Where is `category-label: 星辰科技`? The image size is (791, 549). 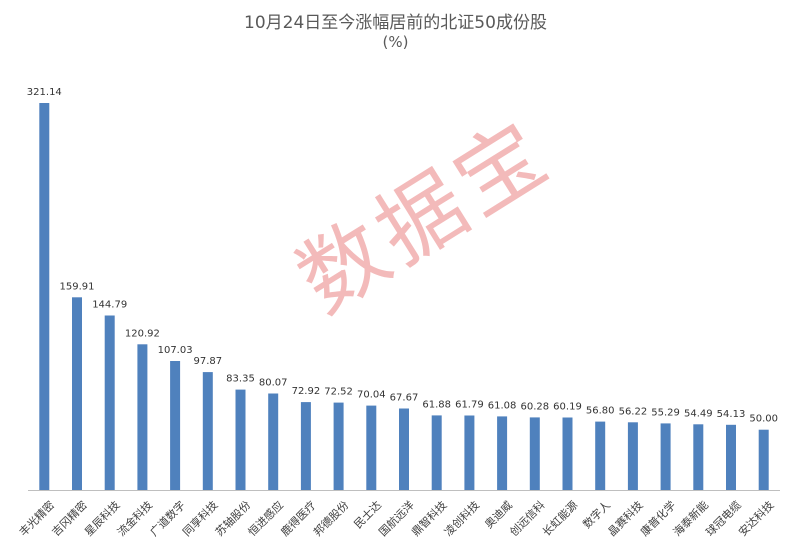
category-label: 星辰科技 is located at coordinates (101, 518).